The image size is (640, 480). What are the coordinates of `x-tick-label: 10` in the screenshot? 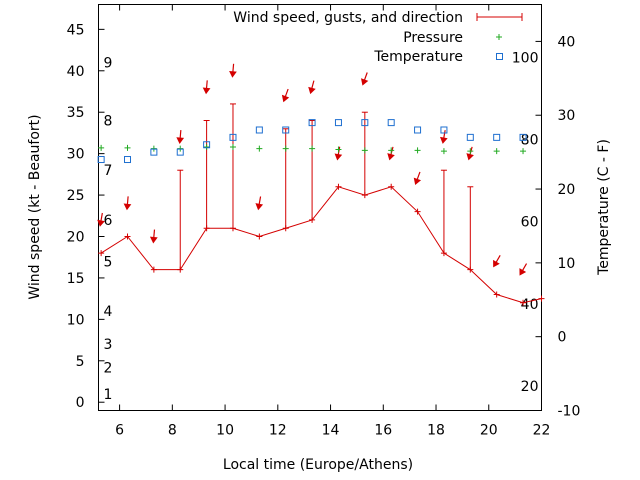 It's located at (225, 431).